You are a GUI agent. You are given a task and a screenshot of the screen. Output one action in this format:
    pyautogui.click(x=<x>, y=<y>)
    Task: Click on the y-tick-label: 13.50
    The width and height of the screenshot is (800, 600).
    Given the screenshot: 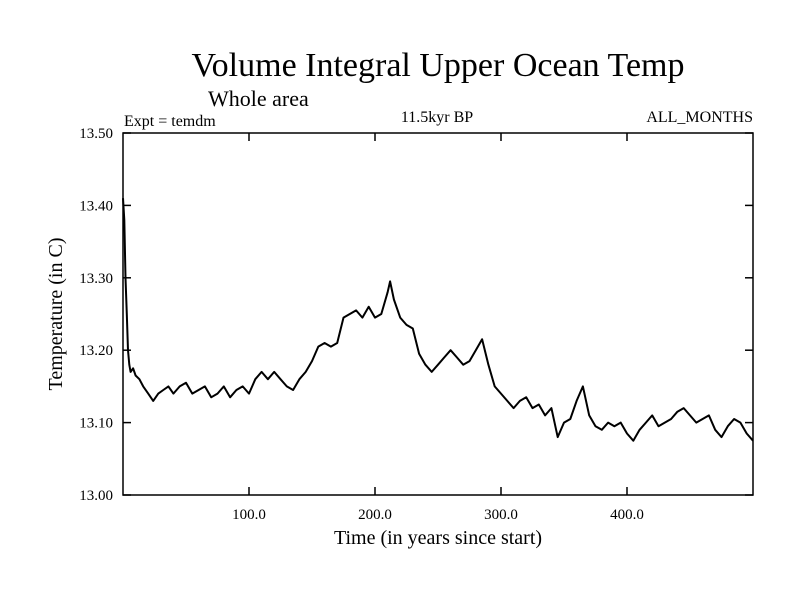 What is the action you would take?
    pyautogui.click(x=96, y=134)
    